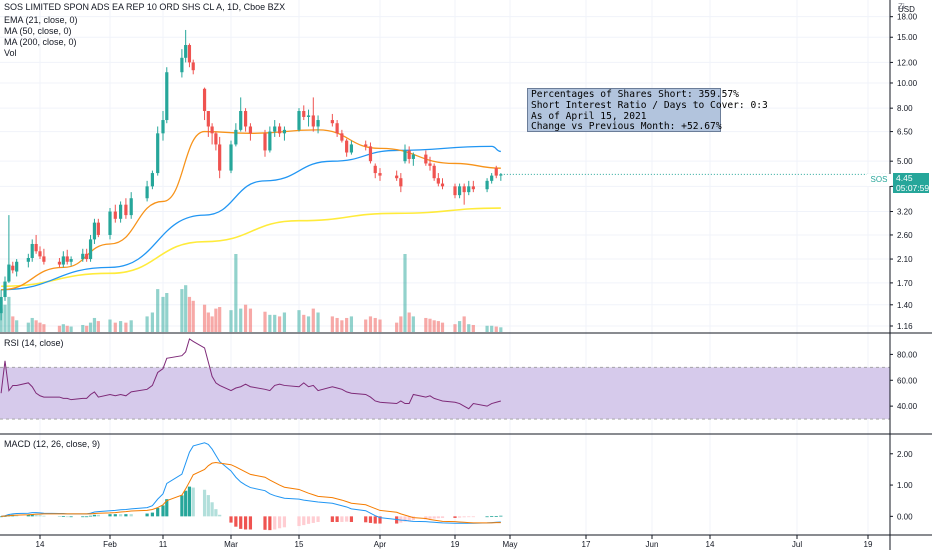 The width and height of the screenshot is (932, 555). Describe the element at coordinates (110, 544) in the screenshot. I see `time-tick-label: Feb` at that location.